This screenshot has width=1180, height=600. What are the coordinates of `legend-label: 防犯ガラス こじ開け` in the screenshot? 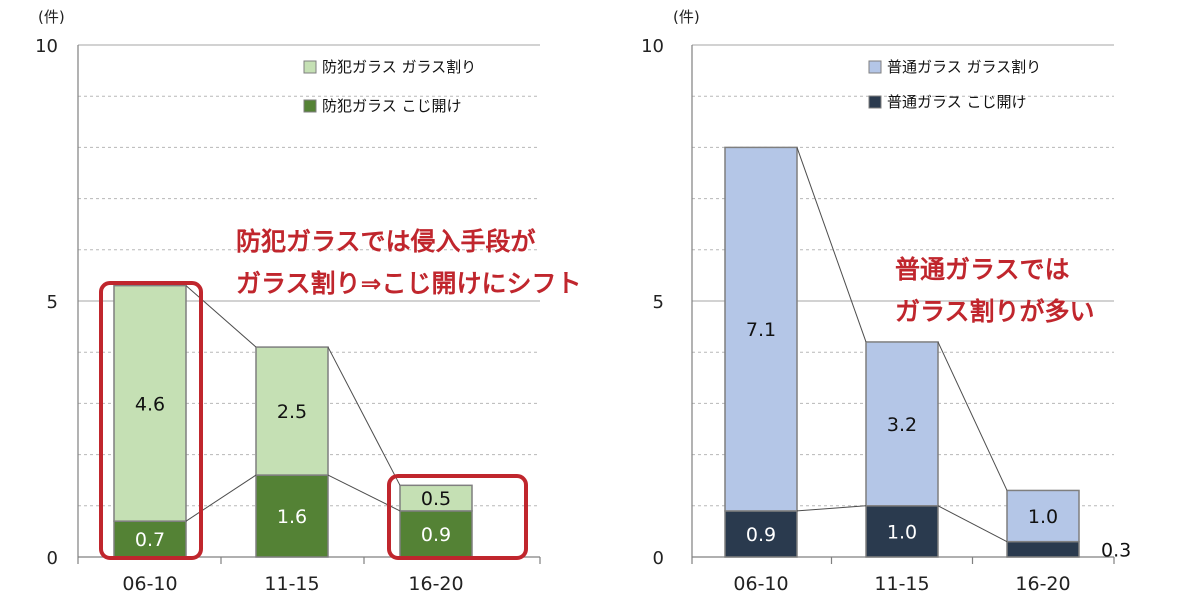 It's located at (391, 106).